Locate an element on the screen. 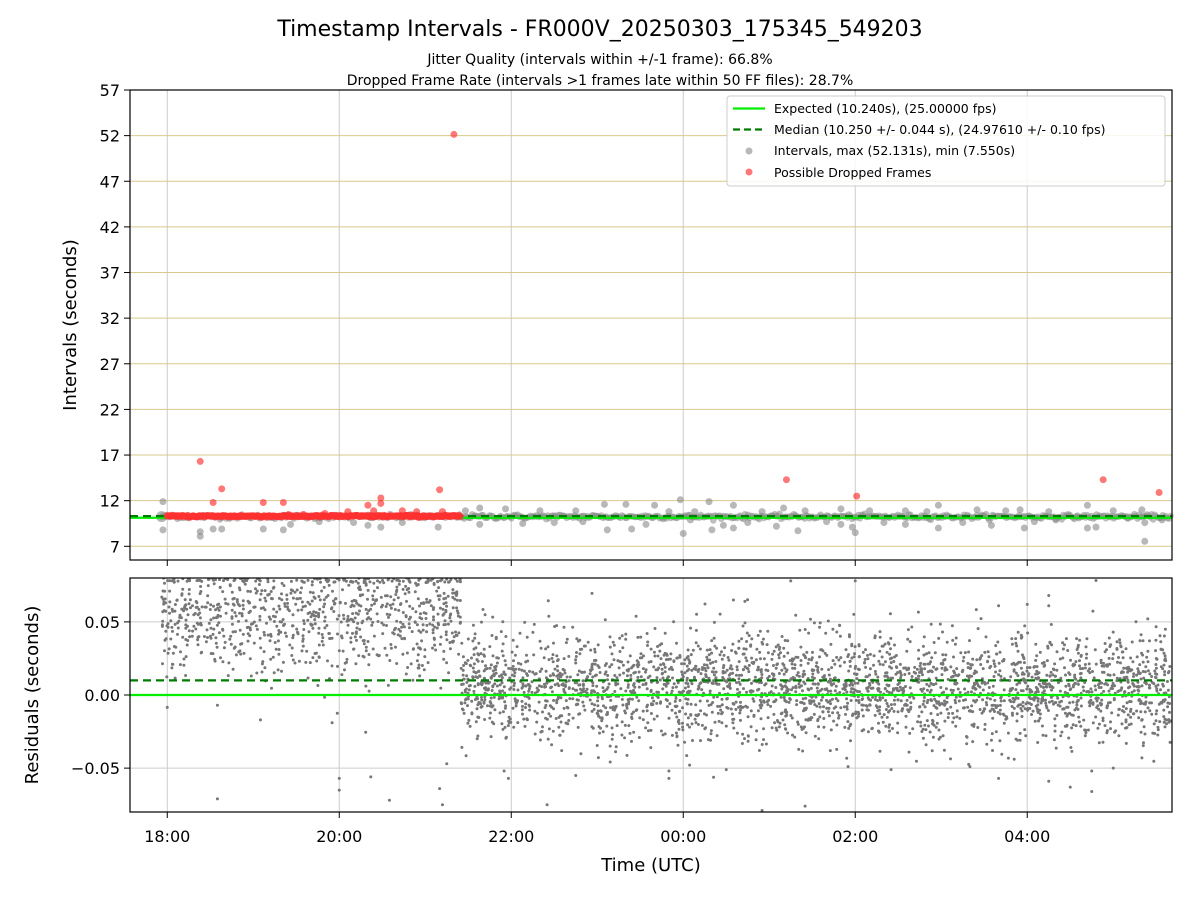 The width and height of the screenshot is (1200, 900). intervals-y-tick-label: 22 is located at coordinates (110, 409).